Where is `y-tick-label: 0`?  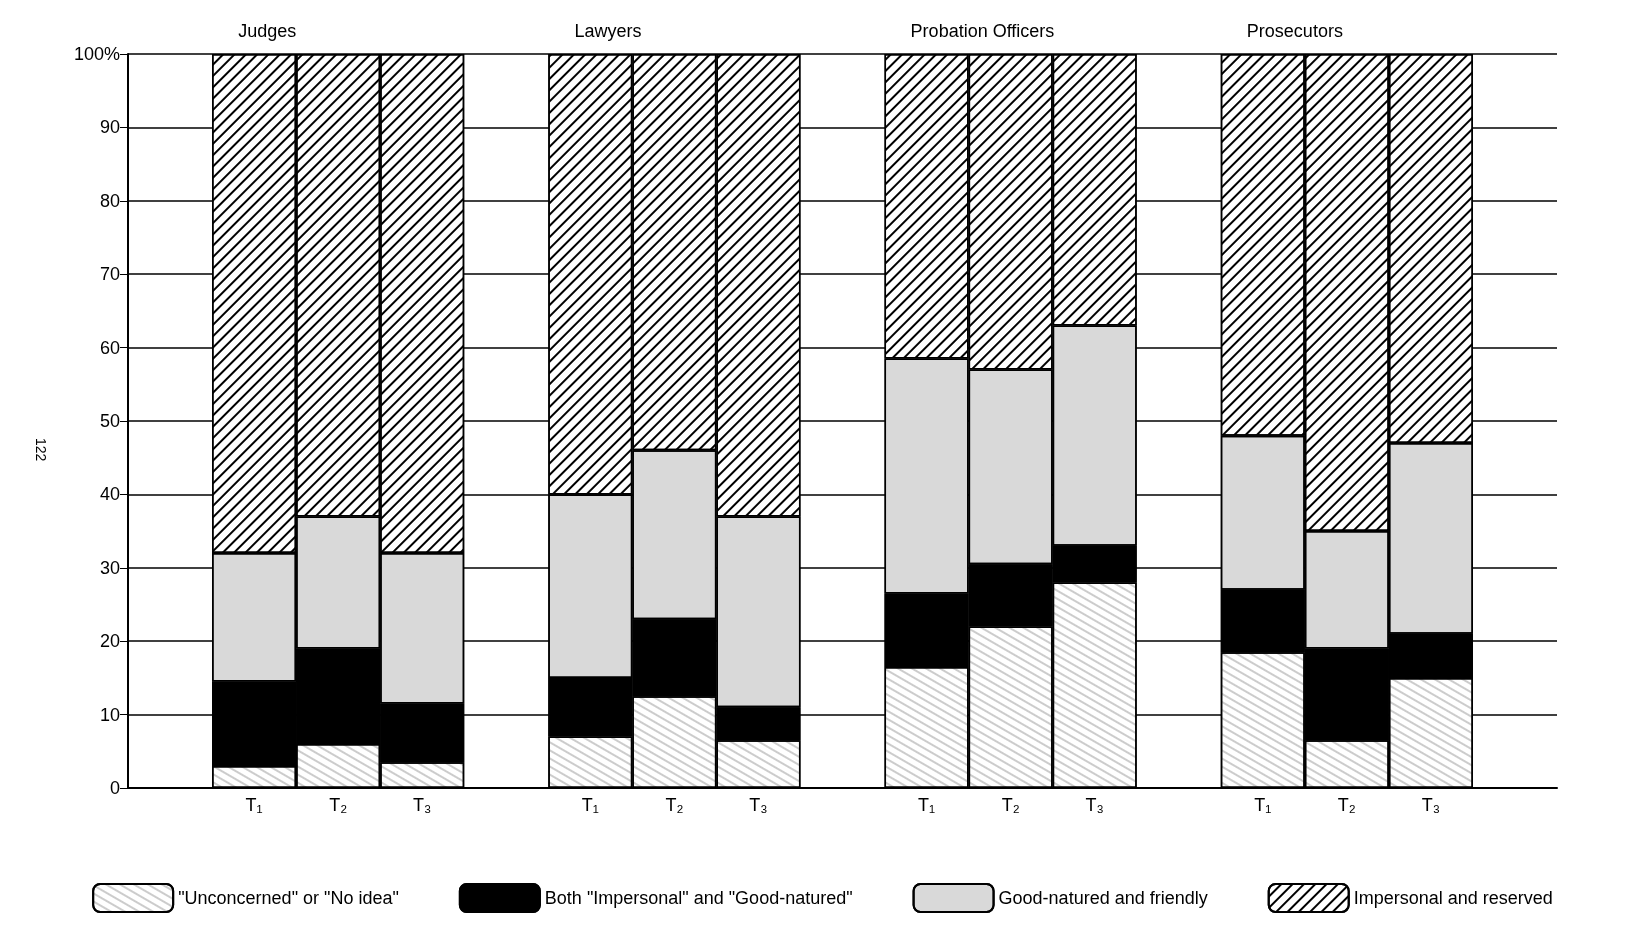 y-tick-label: 0 is located at coordinates (114, 788).